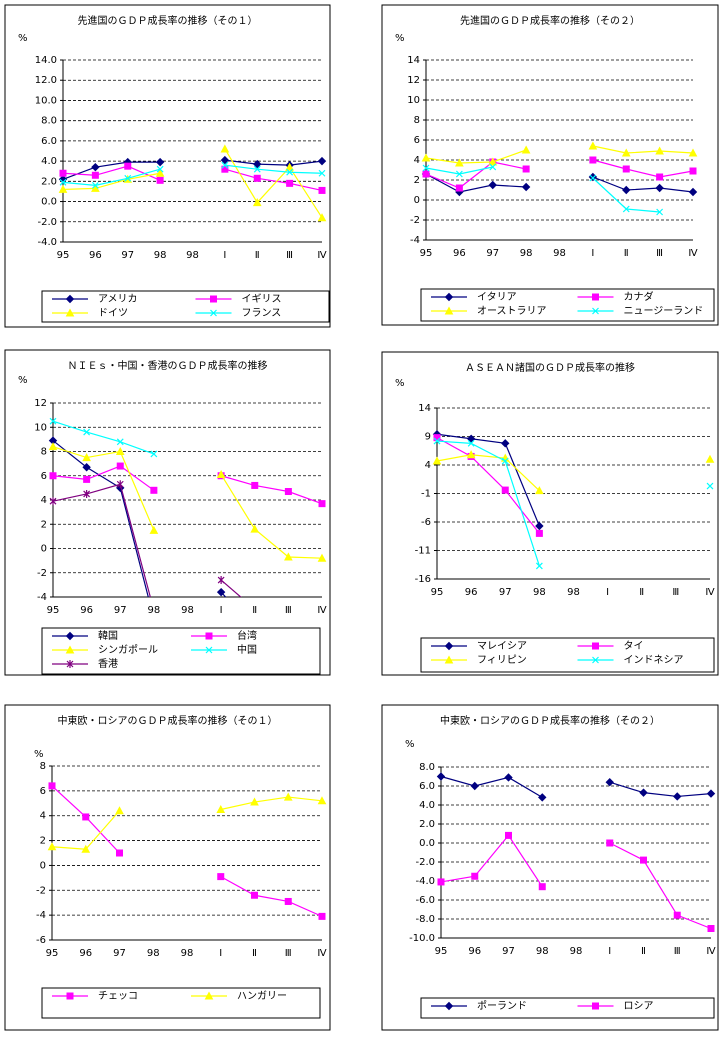  Describe the element at coordinates (413, 60) in the screenshot. I see `y-tick-label: 14` at that location.